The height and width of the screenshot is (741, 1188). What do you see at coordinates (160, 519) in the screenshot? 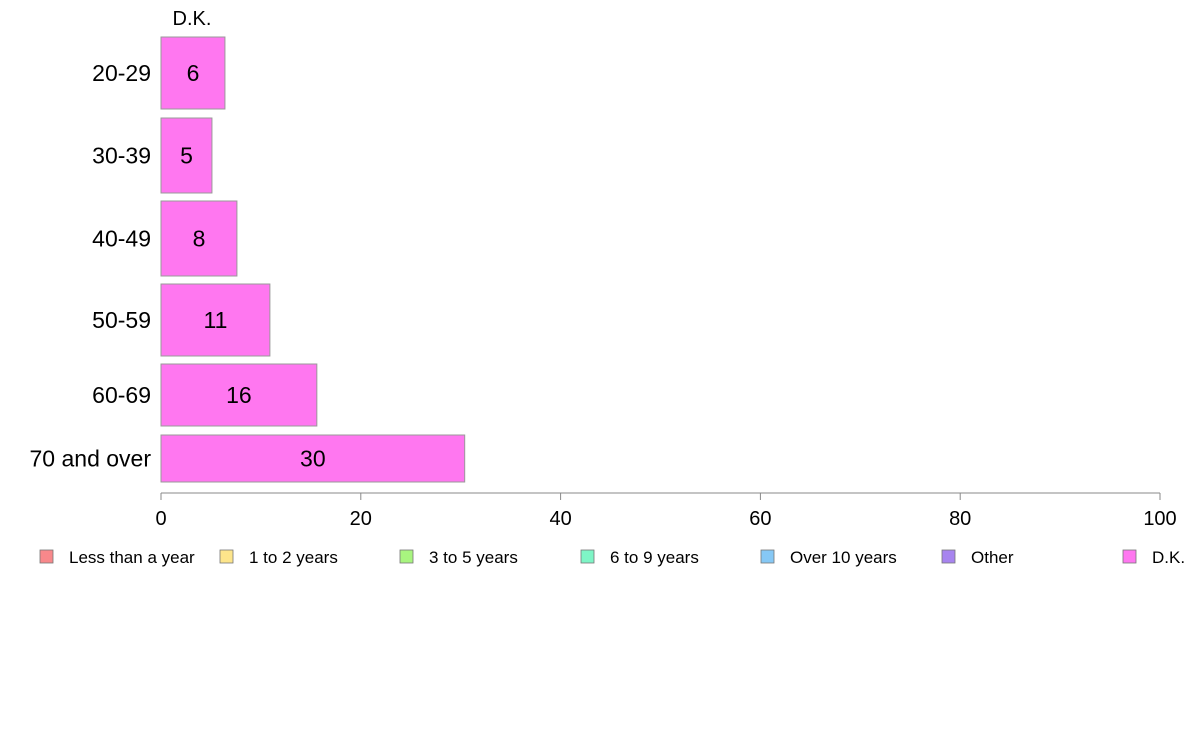
I see `x-tick-label: 0` at bounding box center [160, 519].